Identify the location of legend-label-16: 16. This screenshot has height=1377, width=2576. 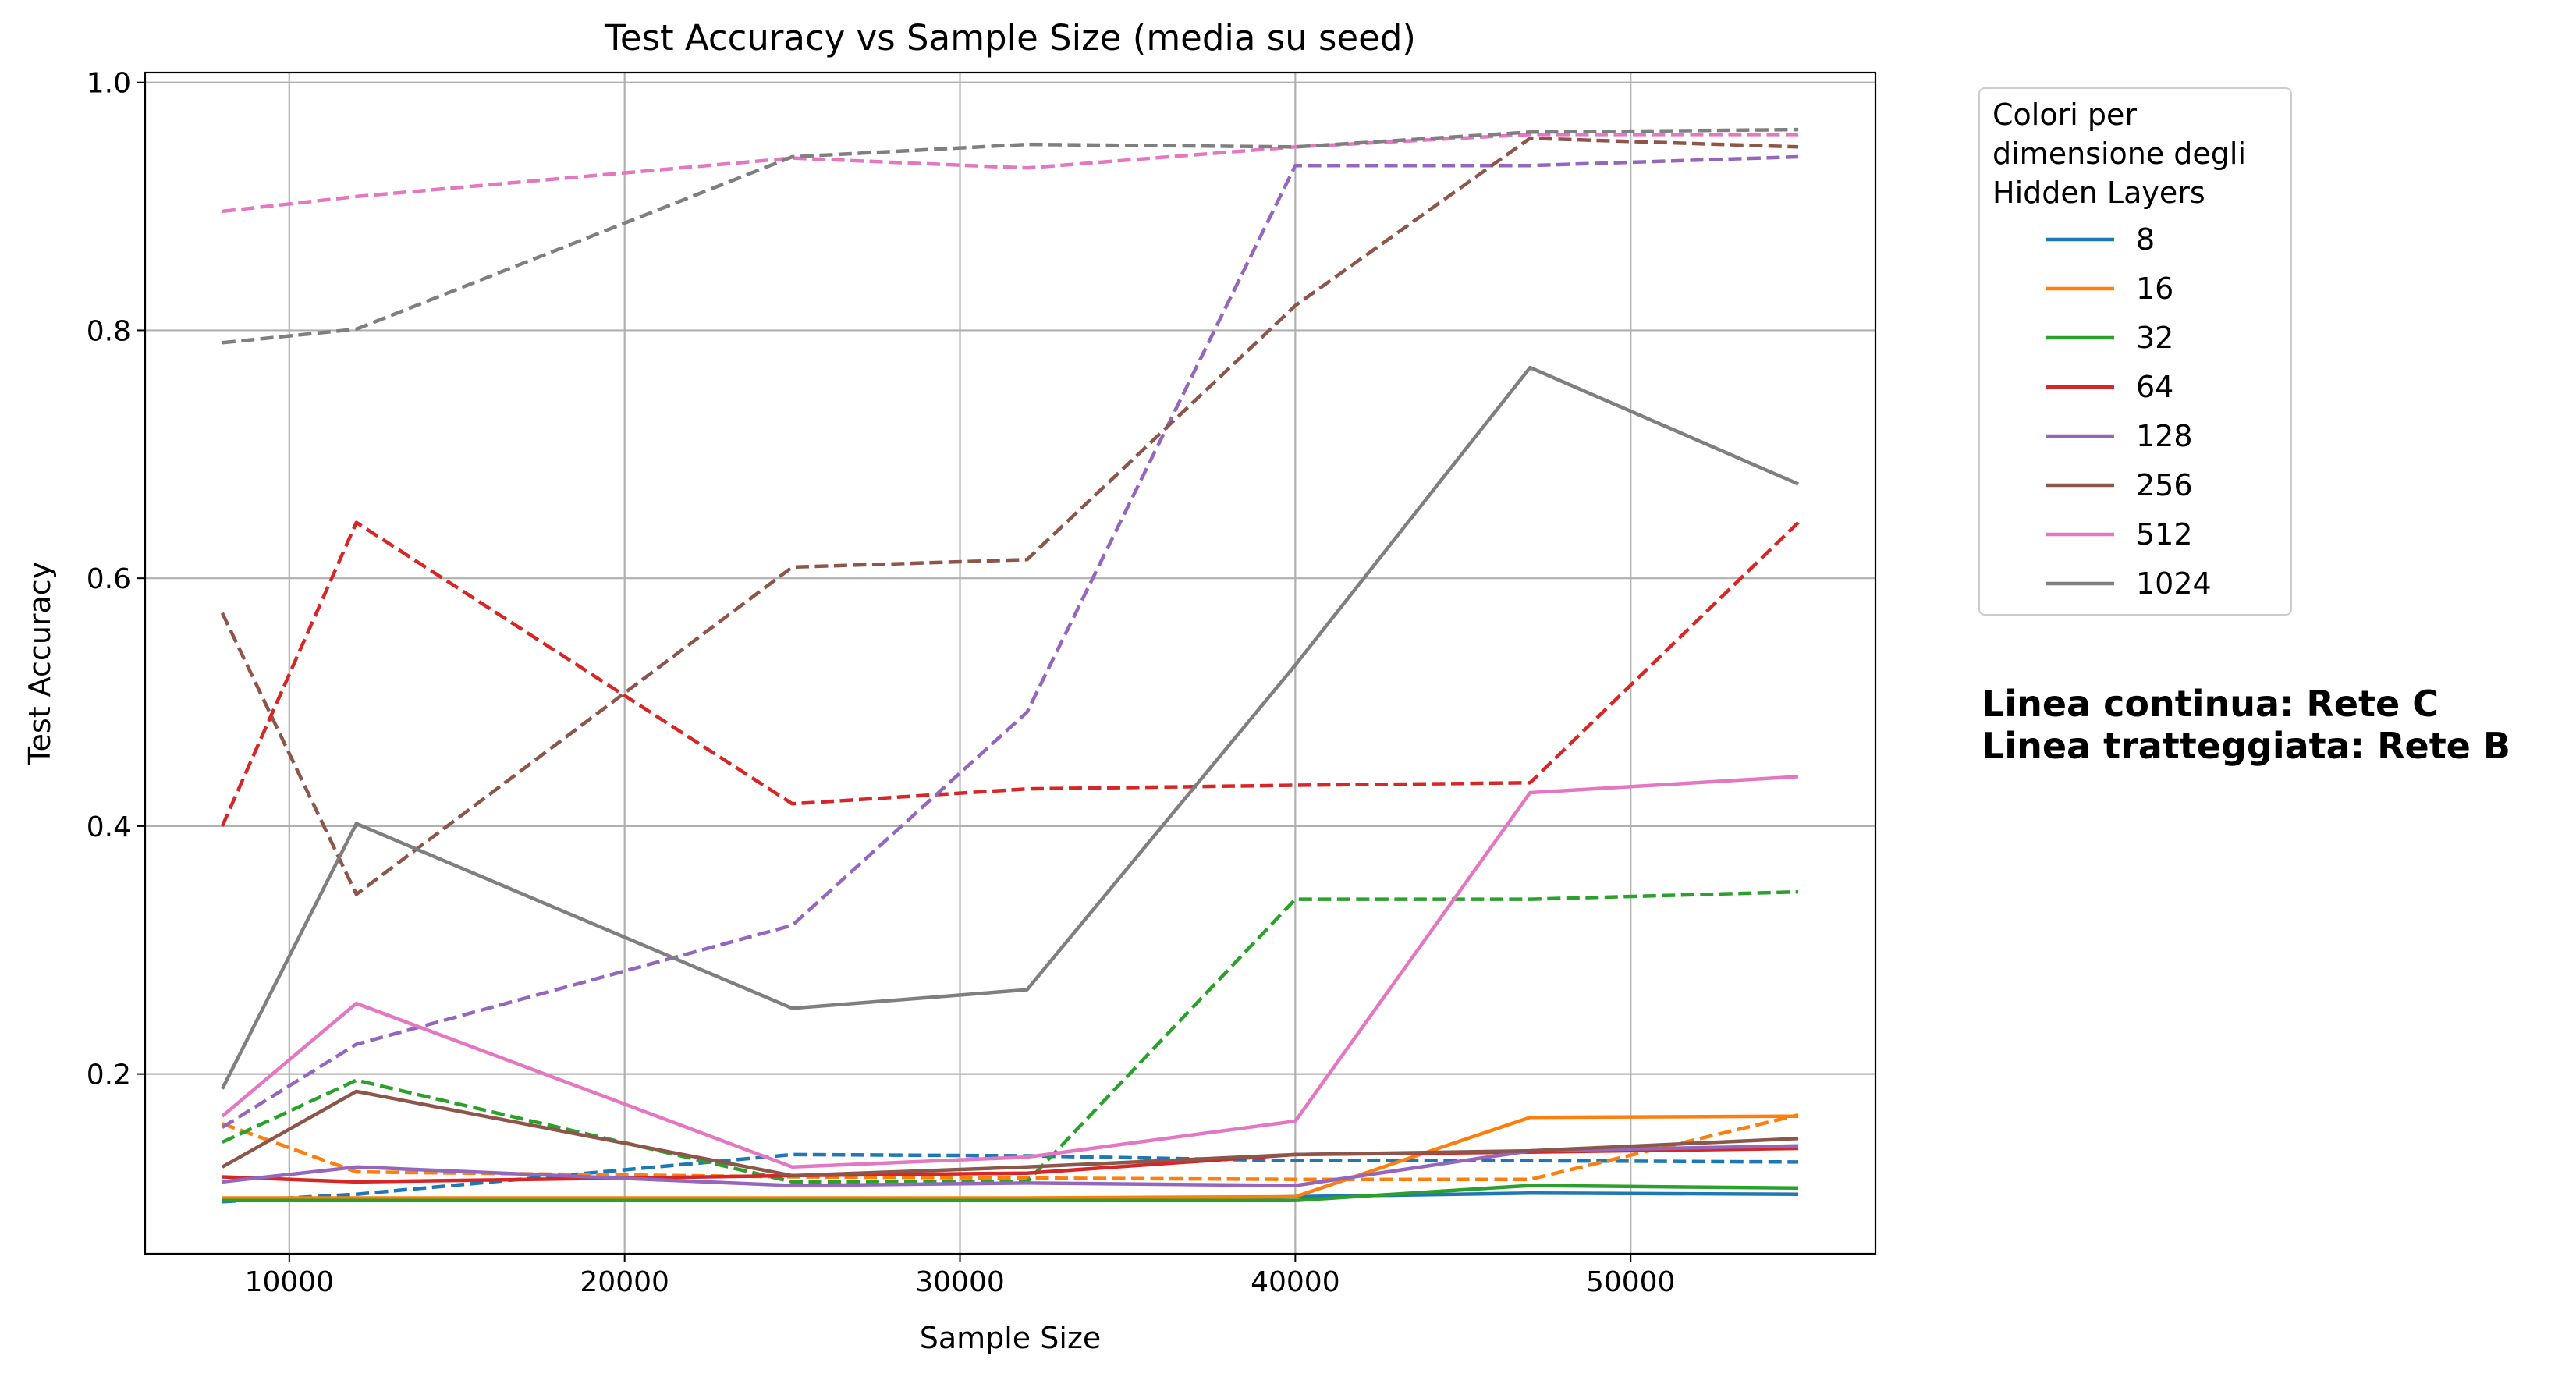
(2154, 289).